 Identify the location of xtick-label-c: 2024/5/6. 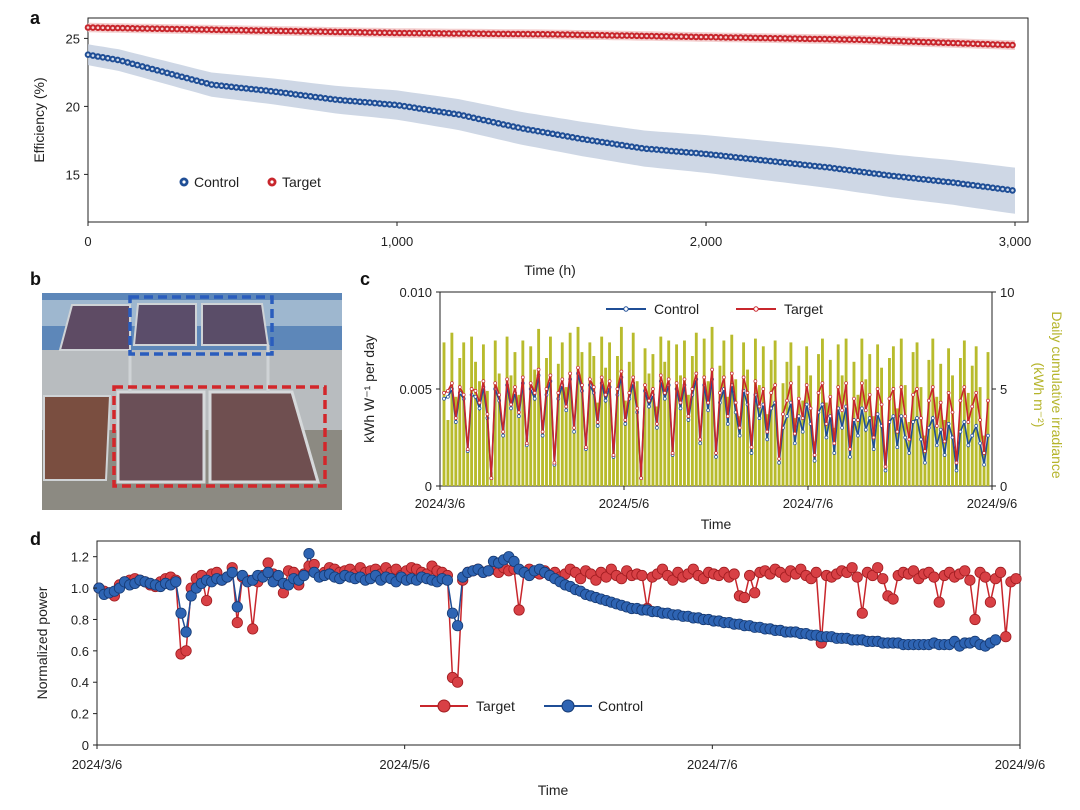
(624, 503).